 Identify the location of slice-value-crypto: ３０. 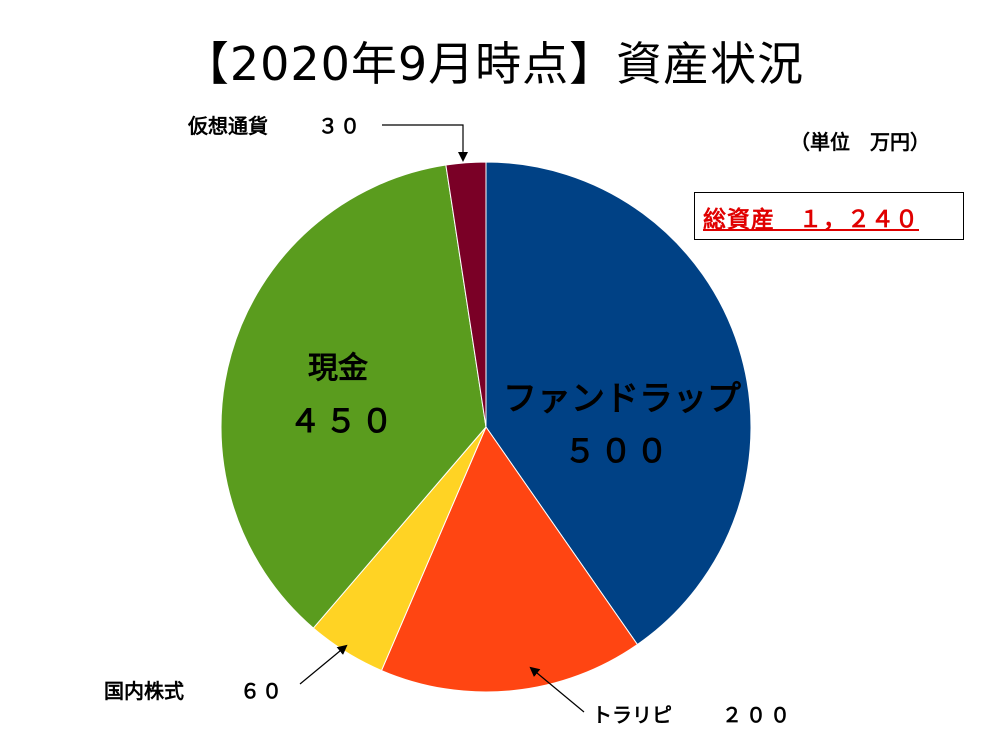
(340, 126).